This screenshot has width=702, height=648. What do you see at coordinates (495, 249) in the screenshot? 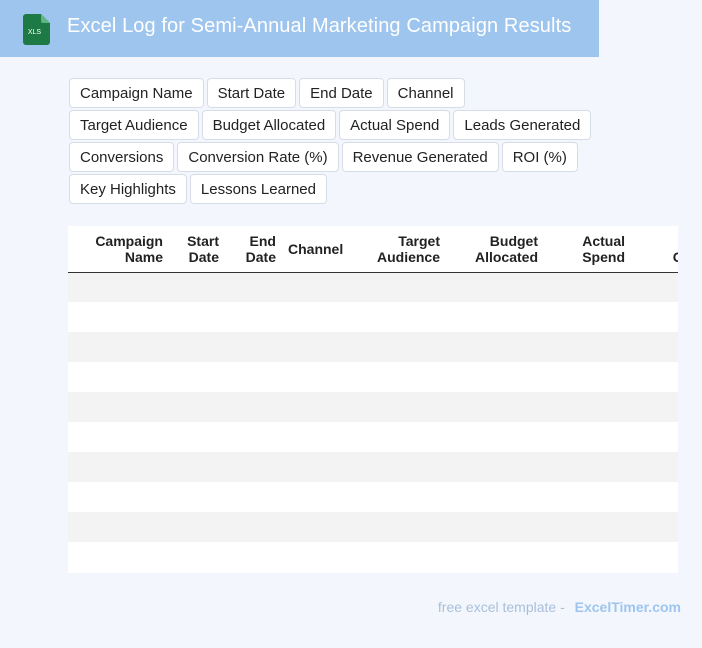
I see `column-header: Budget Allocated` at bounding box center [495, 249].